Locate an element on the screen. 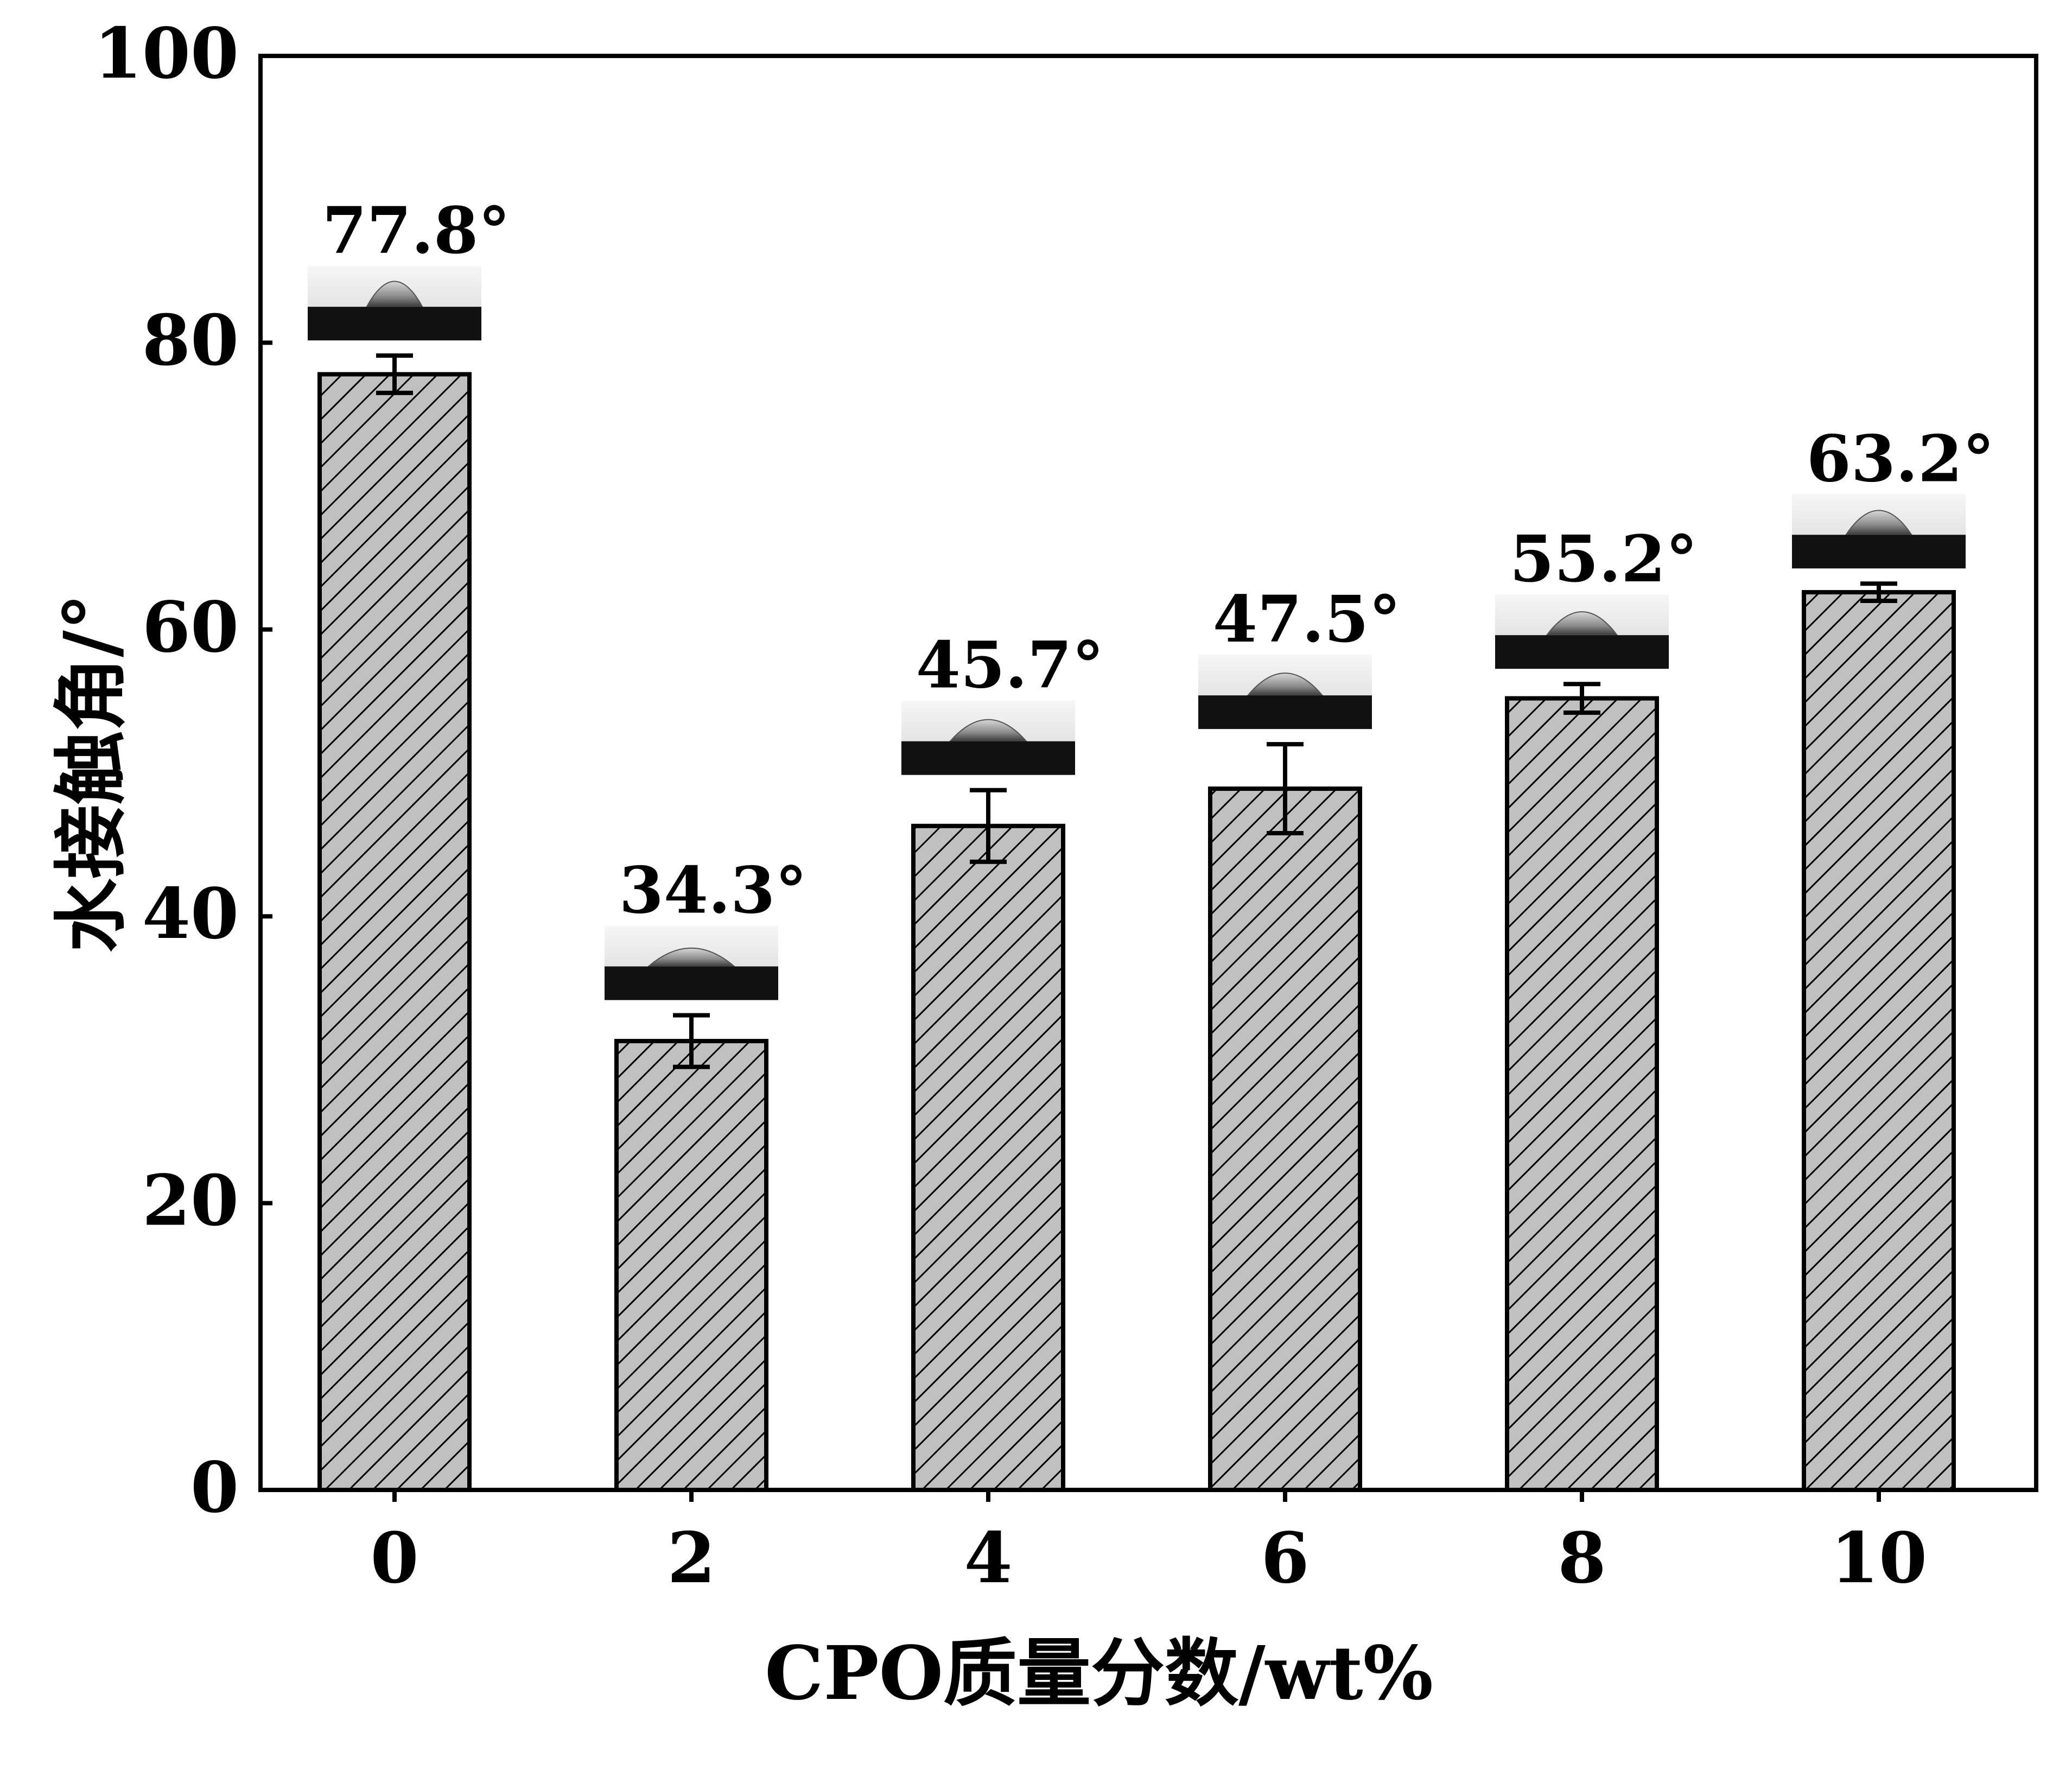 Image resolution: width=2072 pixels, height=1770 pixels. y-tick-label: 0 is located at coordinates (215, 1487).